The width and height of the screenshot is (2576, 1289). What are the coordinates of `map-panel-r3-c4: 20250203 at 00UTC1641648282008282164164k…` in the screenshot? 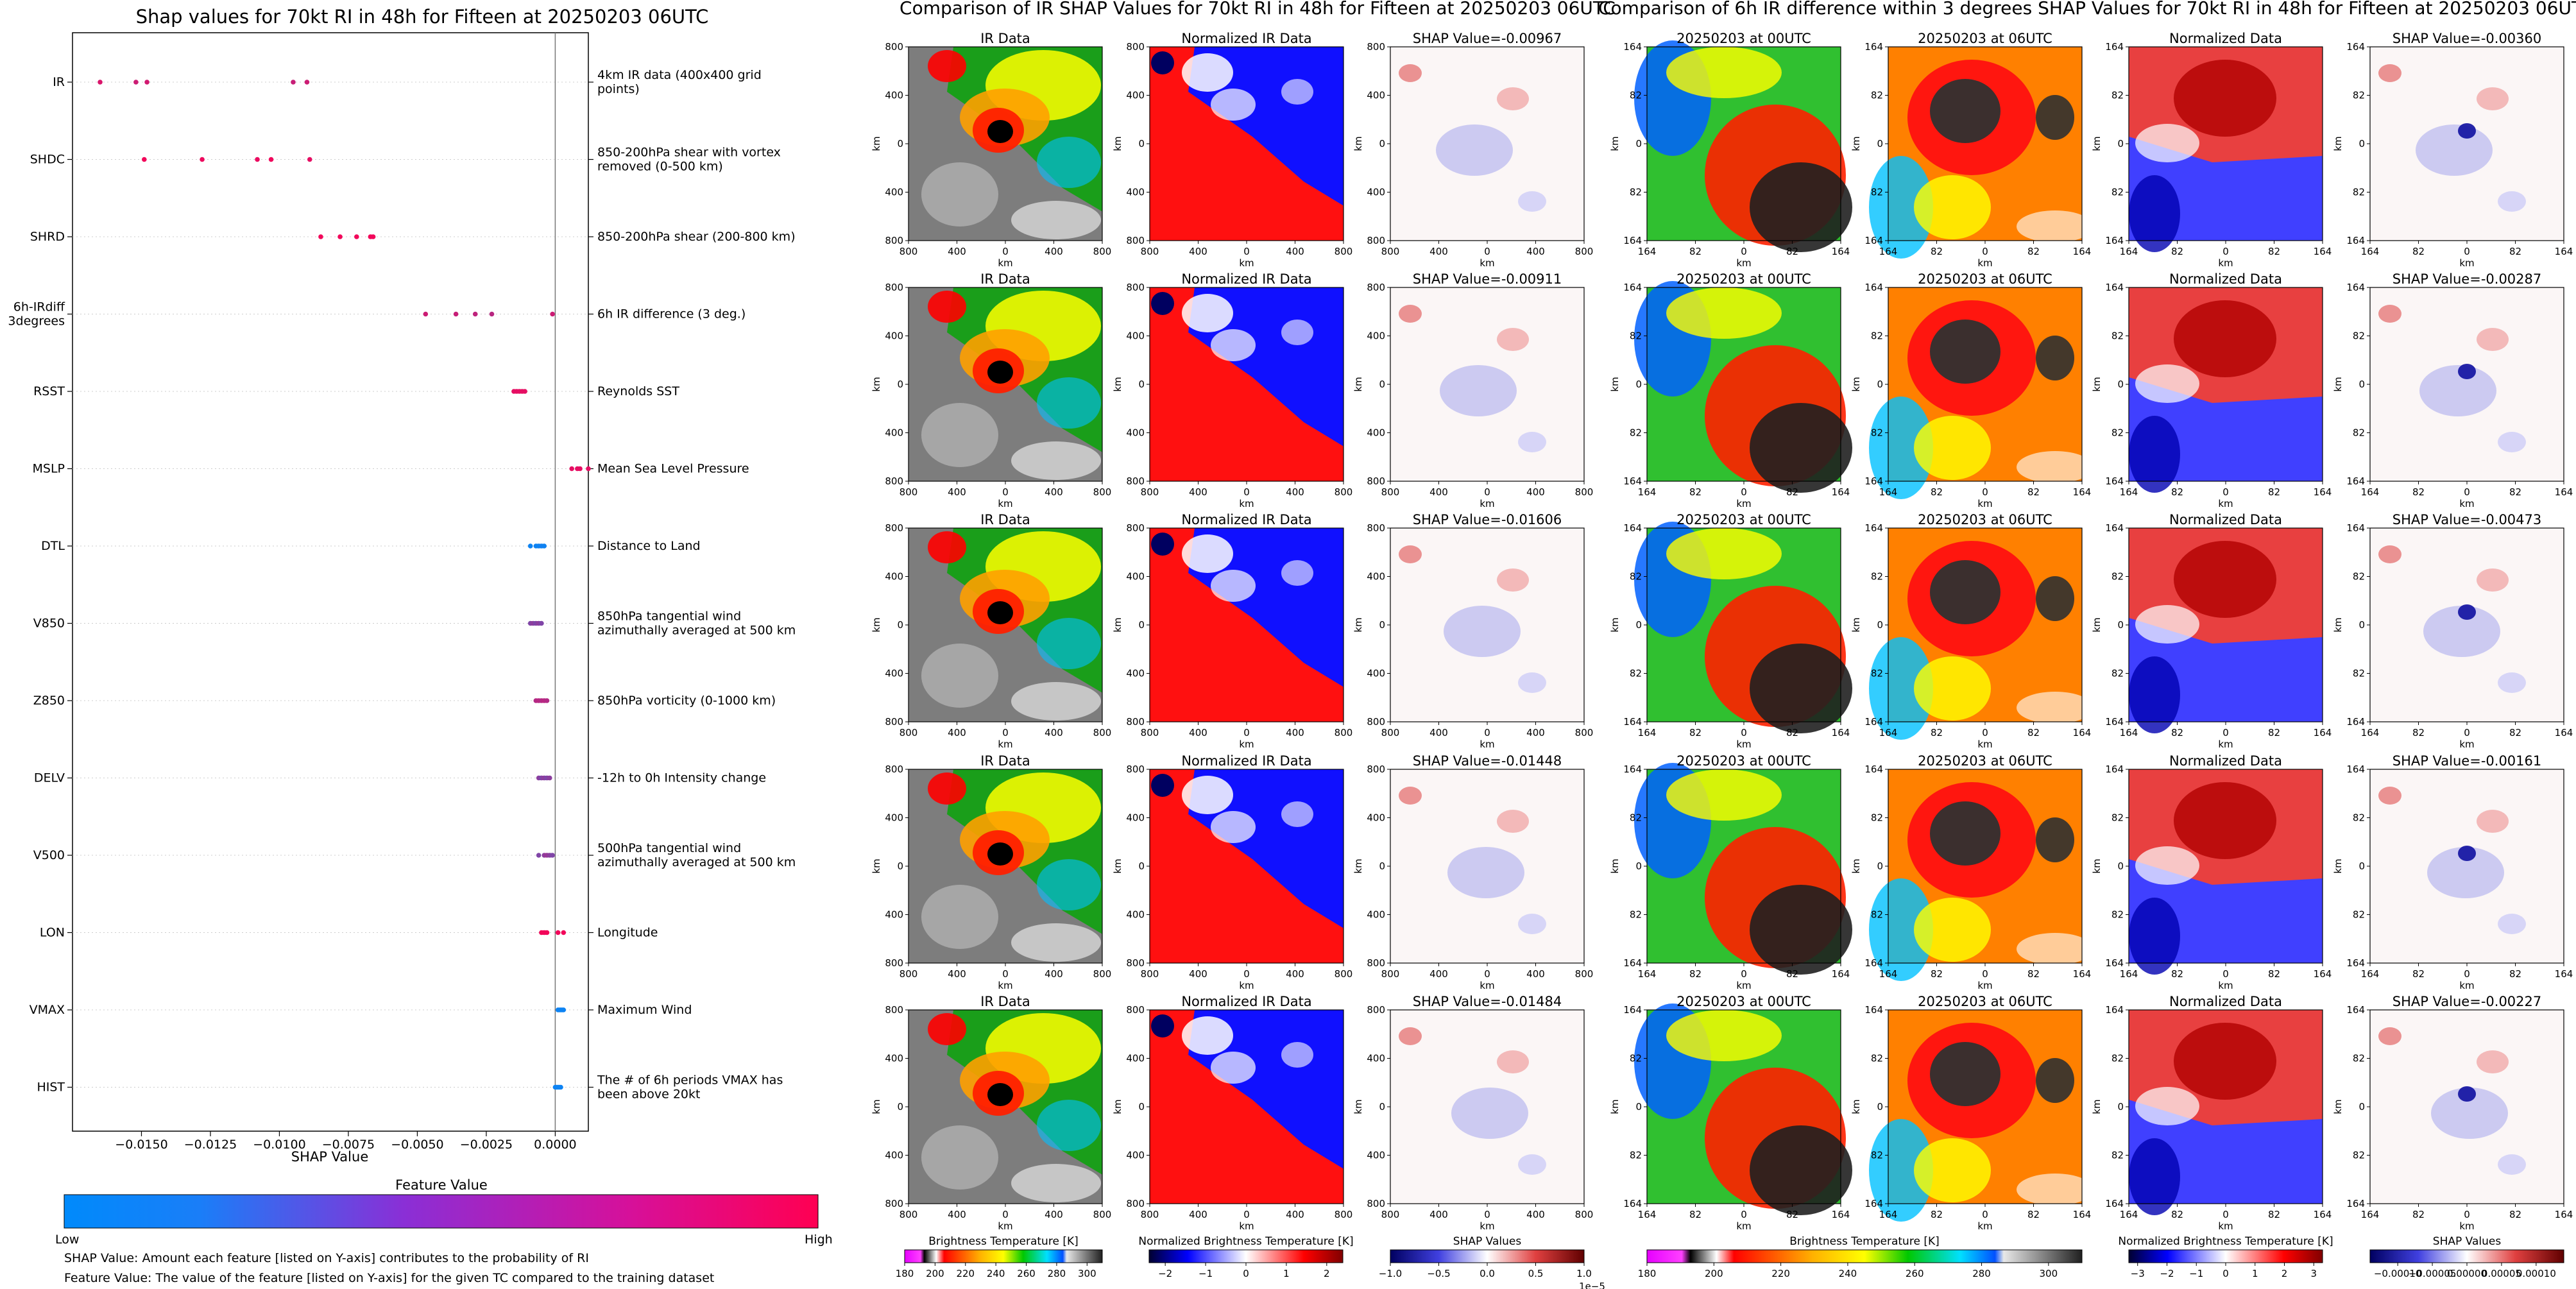 It's located at (1730, 631).